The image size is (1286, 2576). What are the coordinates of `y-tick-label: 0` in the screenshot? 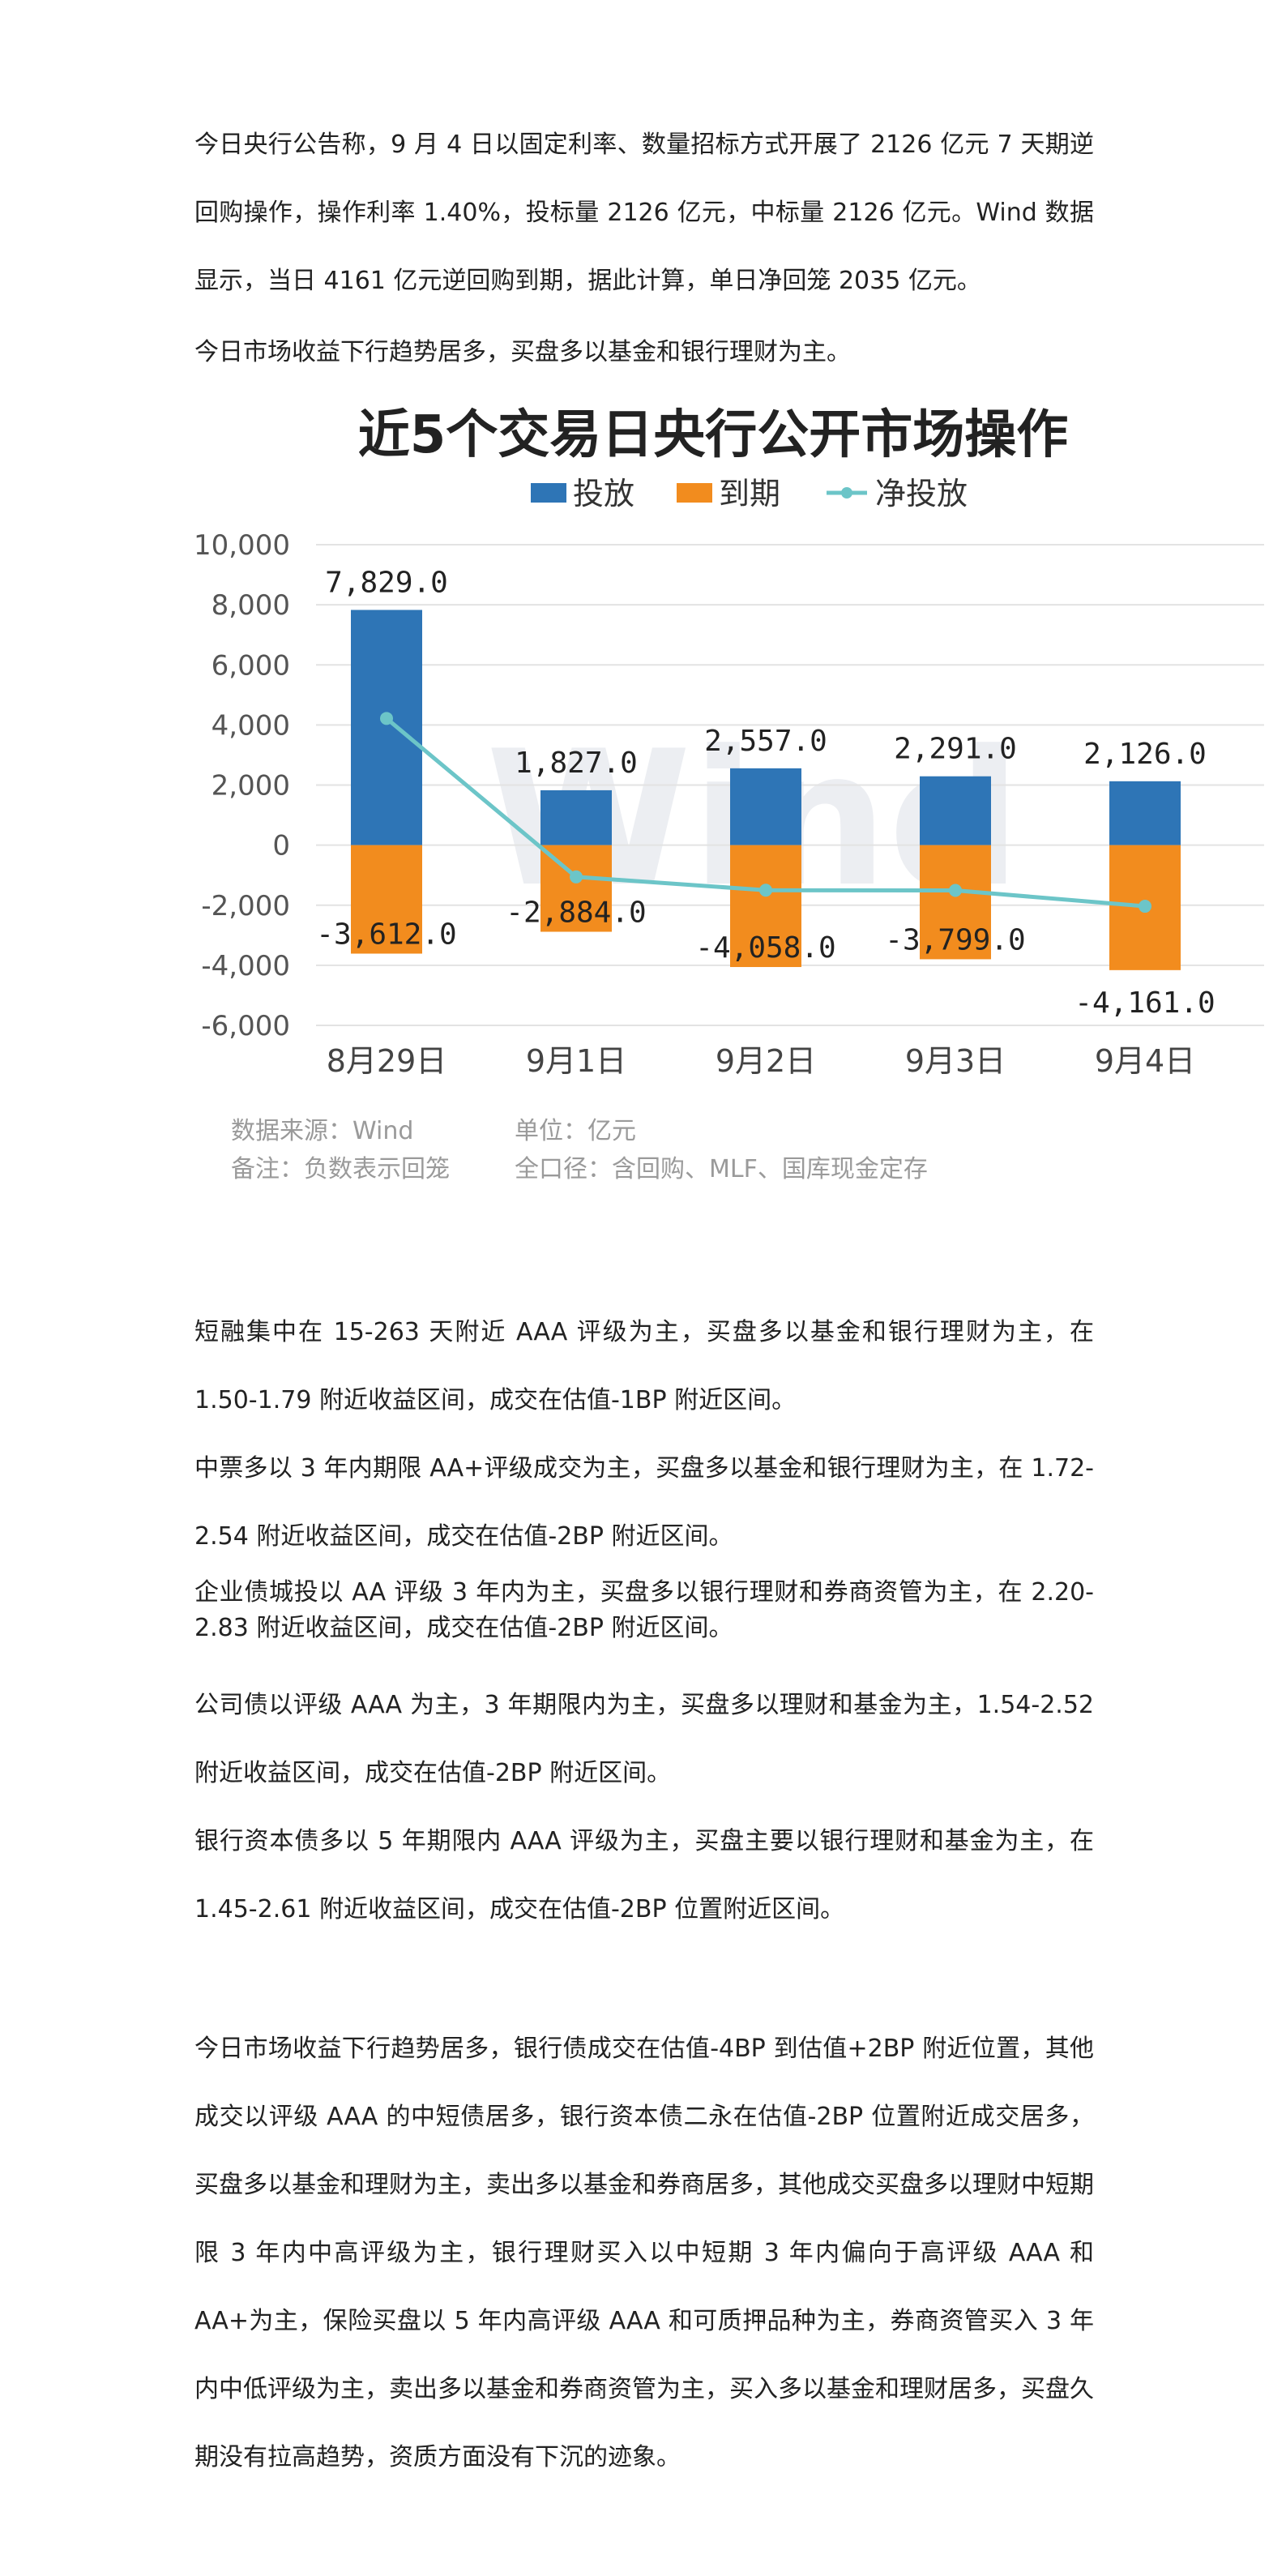 It's located at (281, 846).